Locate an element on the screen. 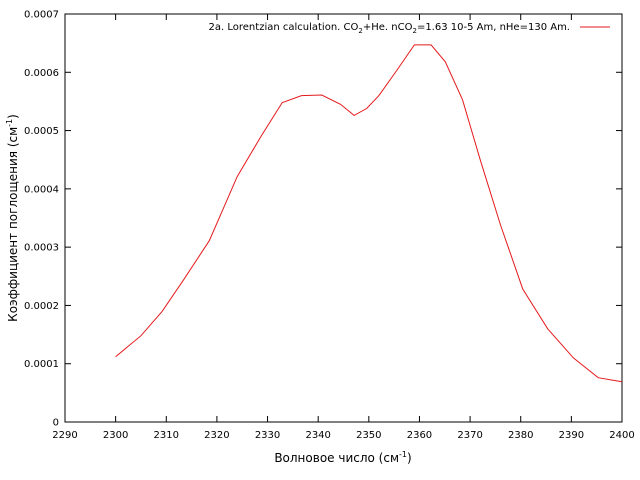 The height and width of the screenshot is (480, 640). x-tick-label: 2350 is located at coordinates (368, 435).